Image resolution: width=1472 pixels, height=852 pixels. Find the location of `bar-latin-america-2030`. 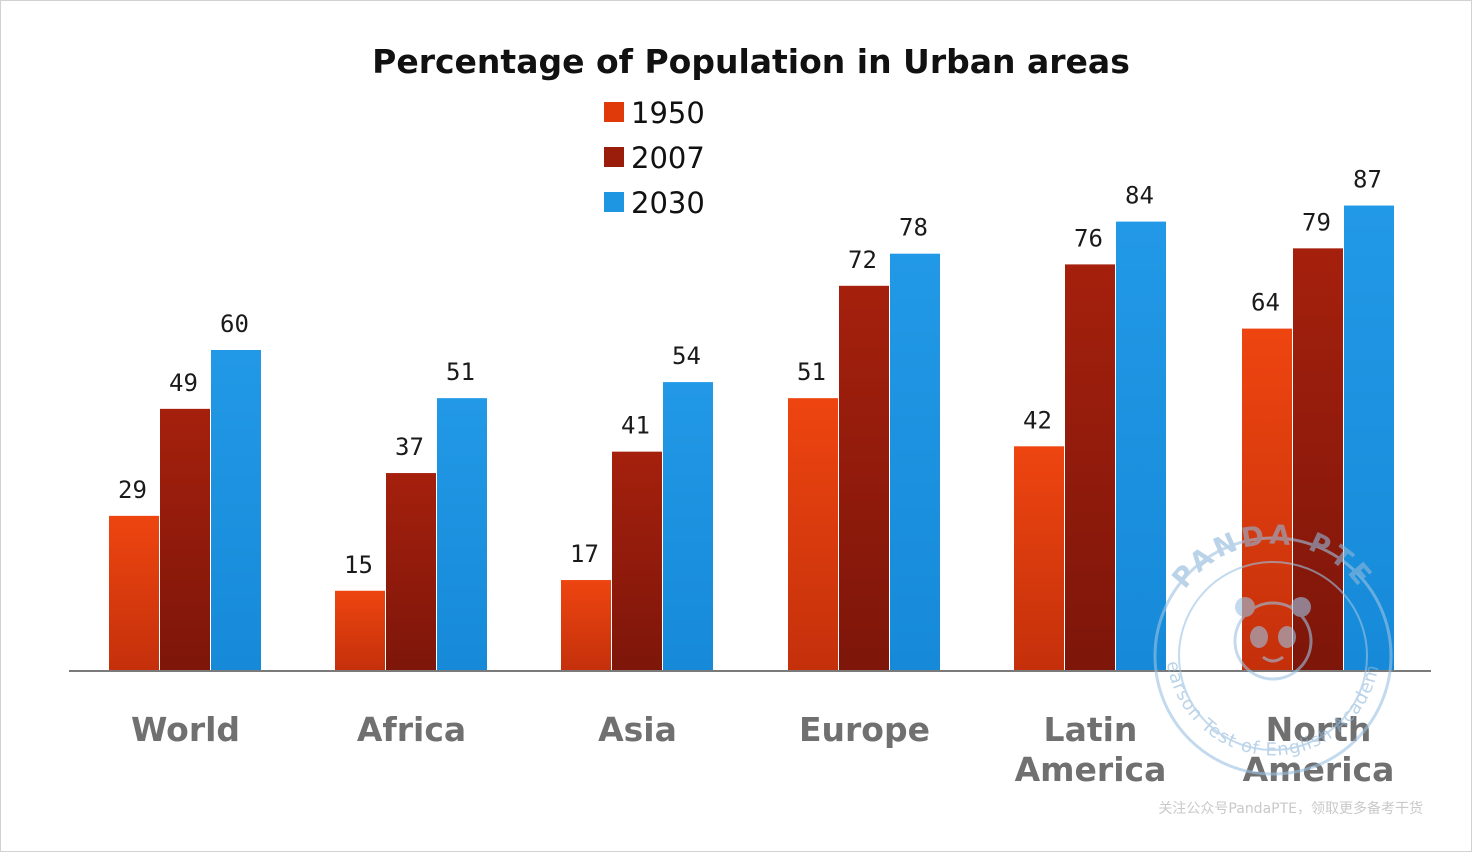

bar-latin-america-2030 is located at coordinates (1141, 446).